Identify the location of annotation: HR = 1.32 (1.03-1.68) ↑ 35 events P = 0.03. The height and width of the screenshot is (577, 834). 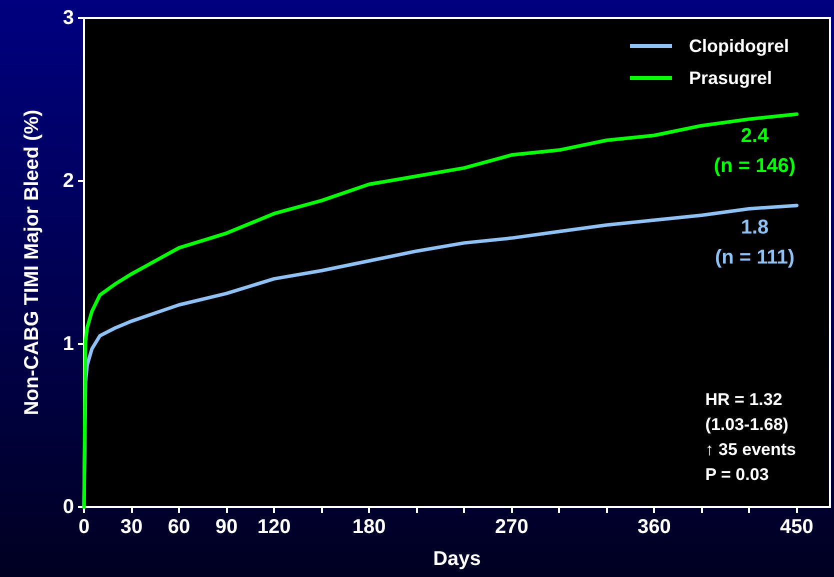
(750, 437).